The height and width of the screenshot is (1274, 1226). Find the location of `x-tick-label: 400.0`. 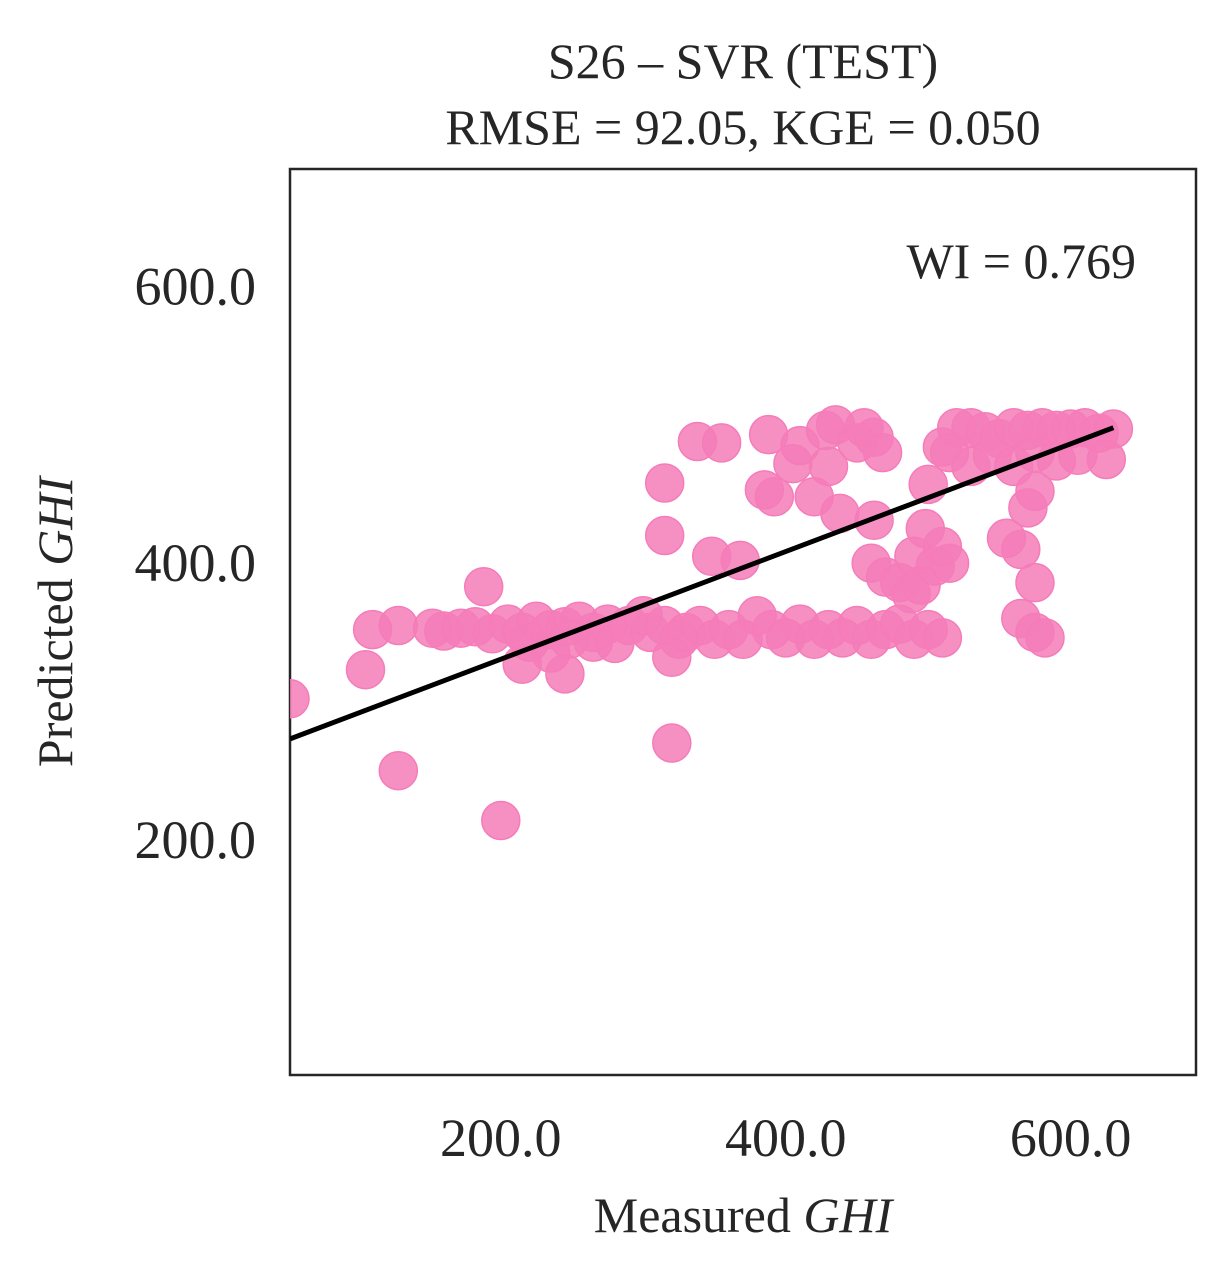

x-tick-label: 400.0 is located at coordinates (786, 1138).